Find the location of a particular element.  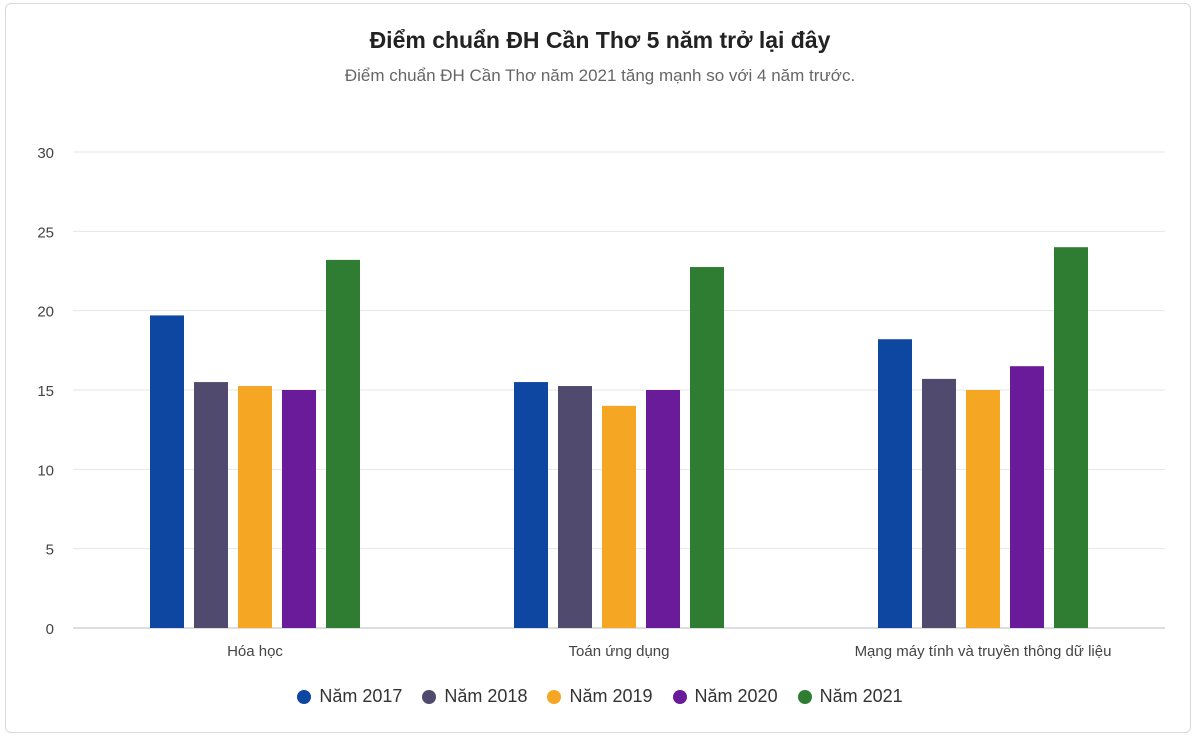

y-tick-label: 30 is located at coordinates (45, 153).